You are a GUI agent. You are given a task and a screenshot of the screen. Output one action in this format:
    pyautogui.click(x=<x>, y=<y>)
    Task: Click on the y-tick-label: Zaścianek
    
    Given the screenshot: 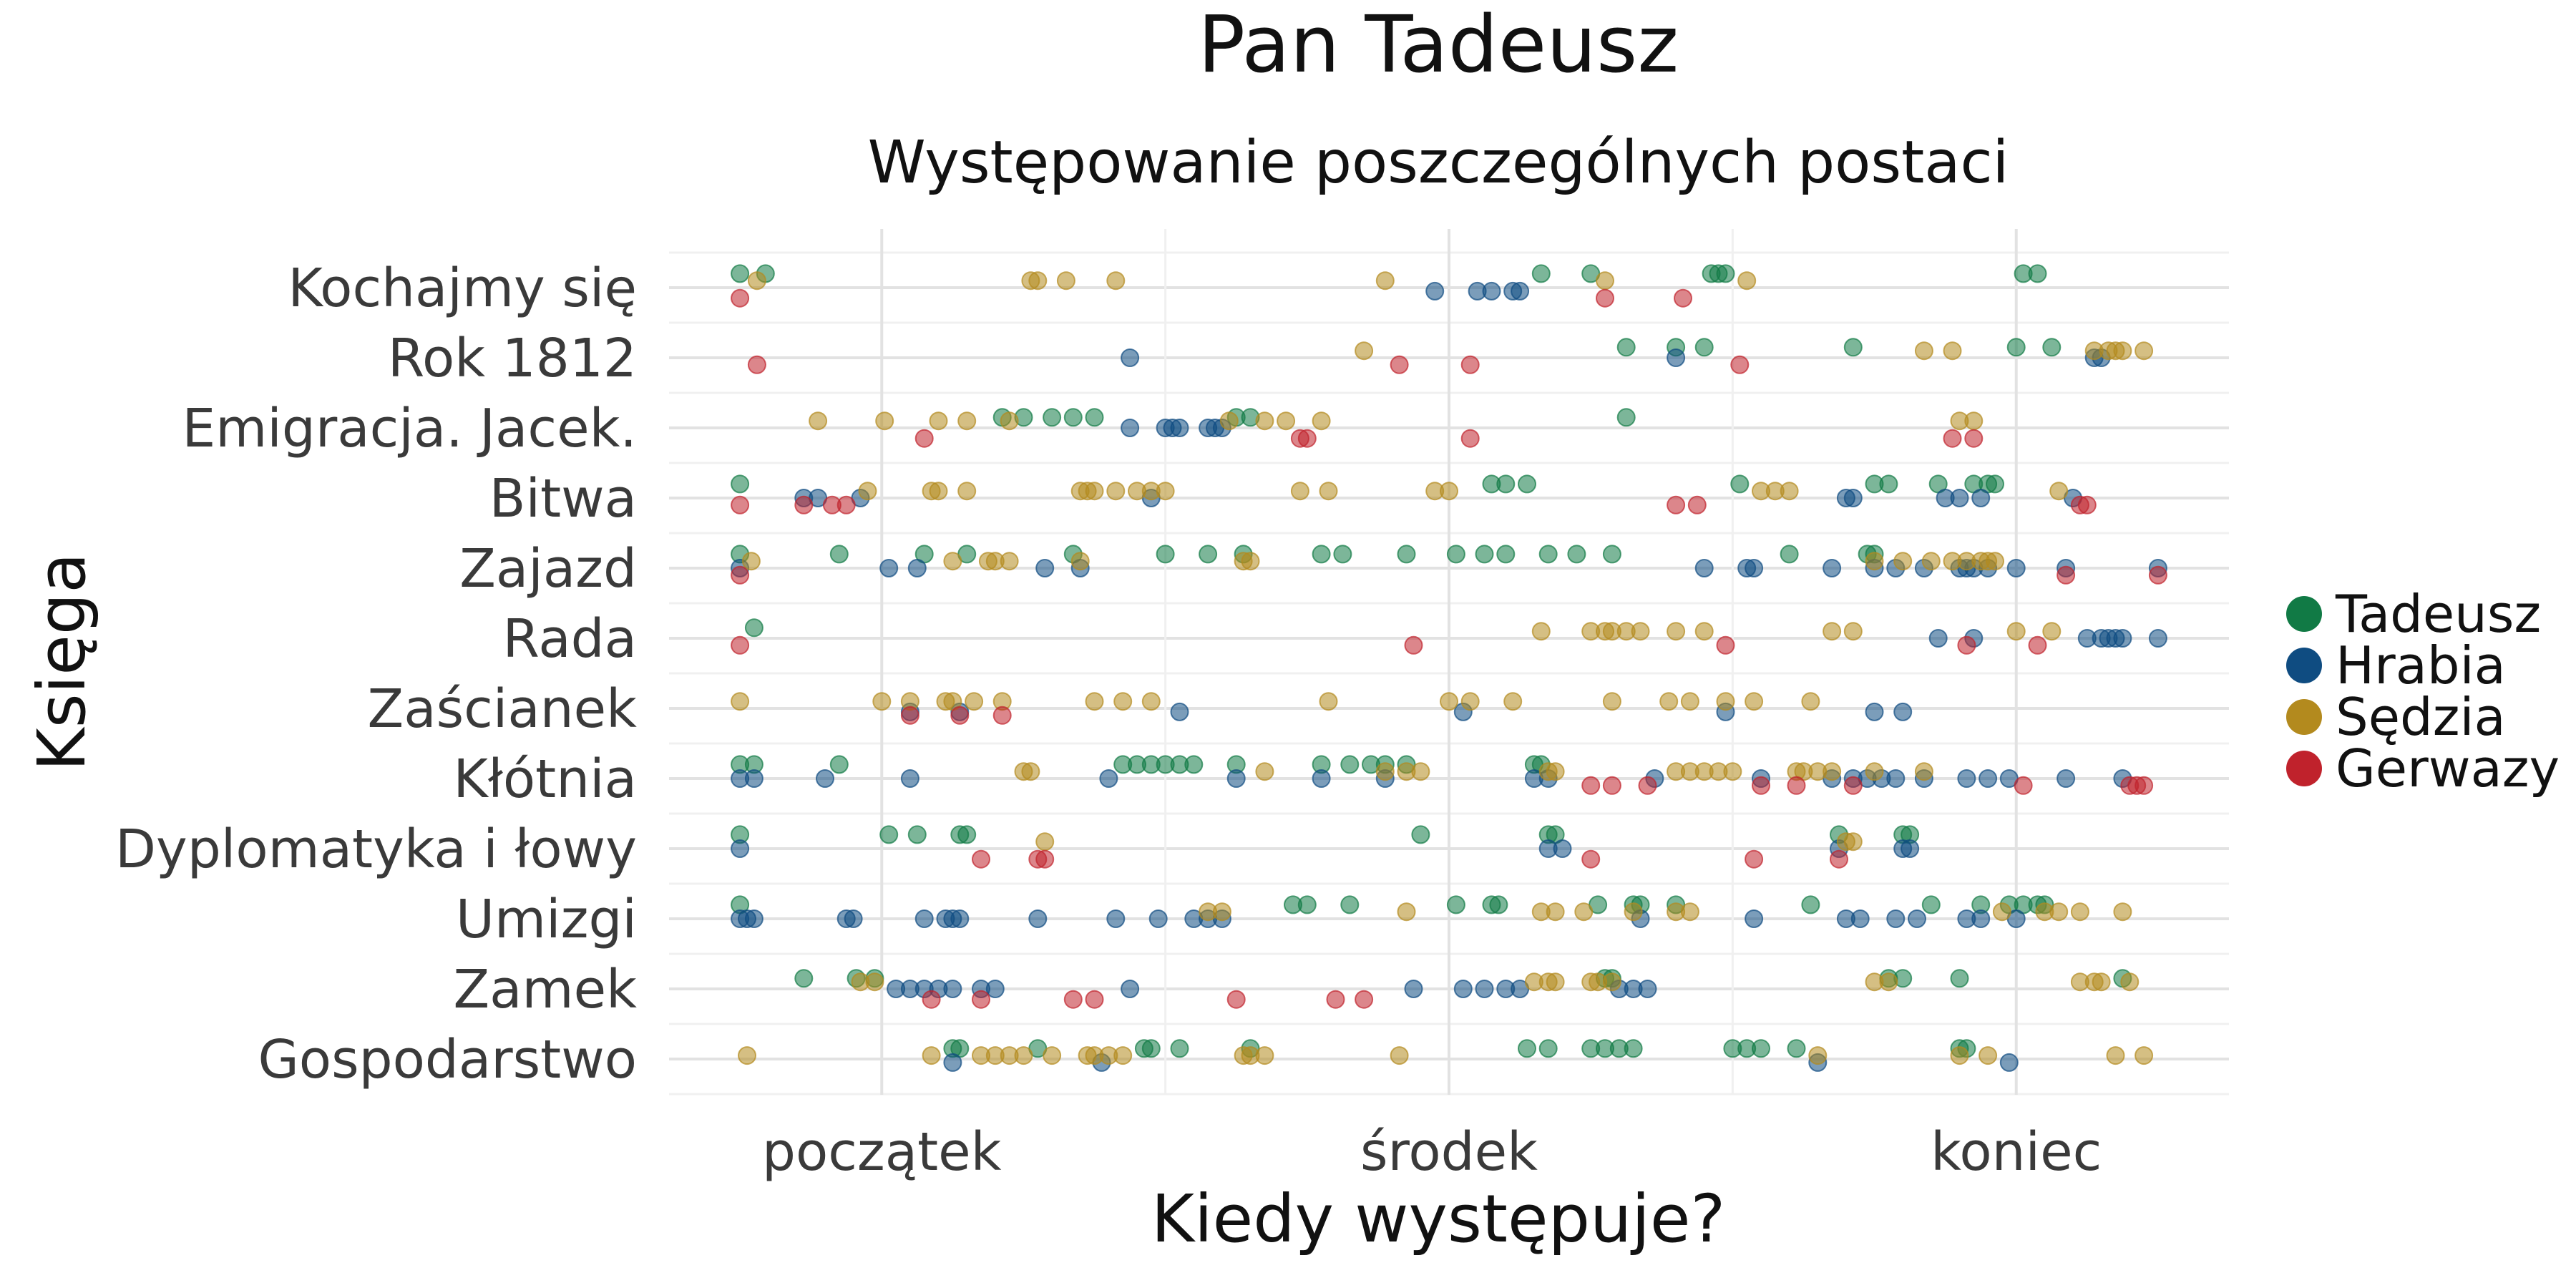 What is the action you would take?
    pyautogui.click(x=503, y=709)
    